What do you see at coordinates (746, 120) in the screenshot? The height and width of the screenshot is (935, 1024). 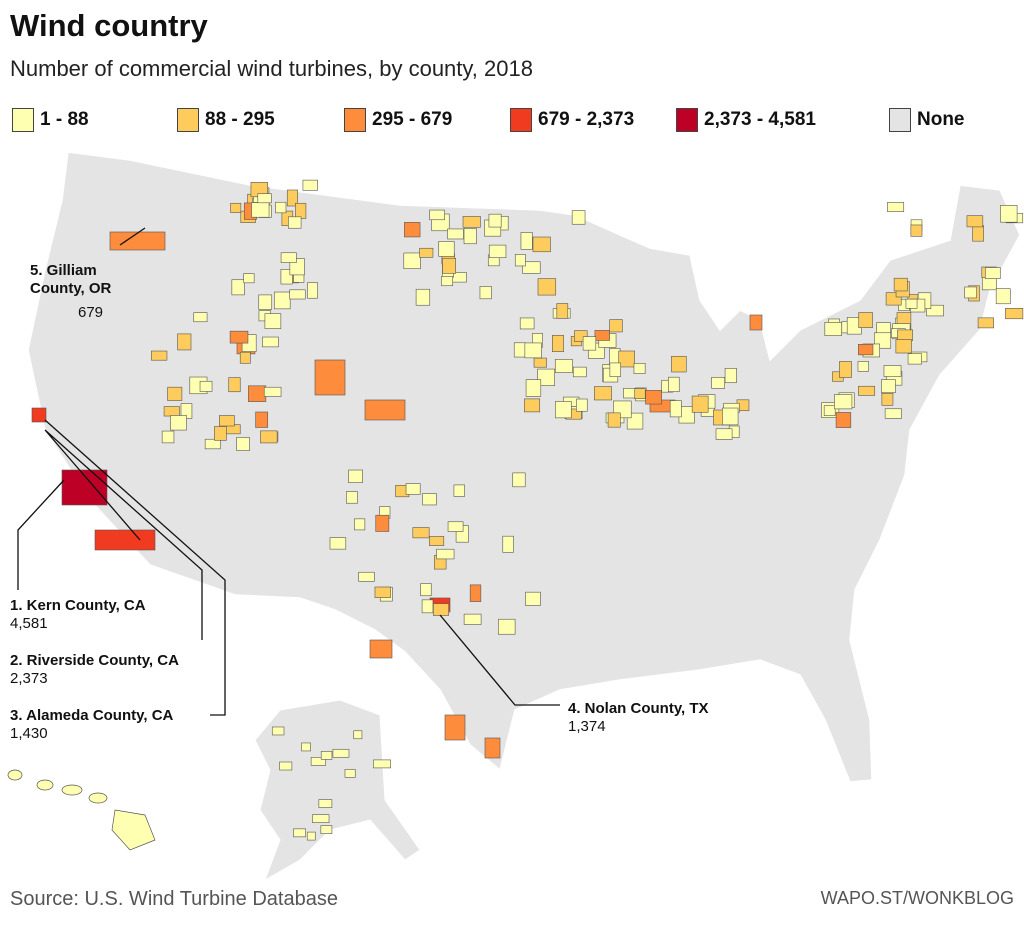 I see `legend-item: 2,373 - 4,581` at bounding box center [746, 120].